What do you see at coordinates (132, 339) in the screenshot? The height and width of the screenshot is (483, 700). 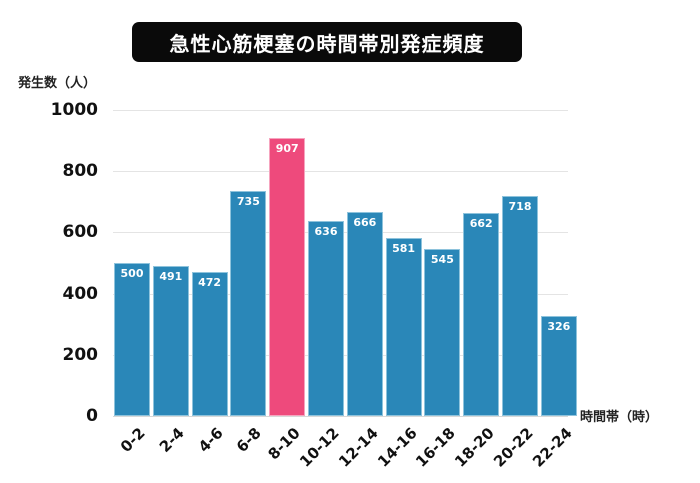 I see `bar-0-2: 500` at bounding box center [132, 339].